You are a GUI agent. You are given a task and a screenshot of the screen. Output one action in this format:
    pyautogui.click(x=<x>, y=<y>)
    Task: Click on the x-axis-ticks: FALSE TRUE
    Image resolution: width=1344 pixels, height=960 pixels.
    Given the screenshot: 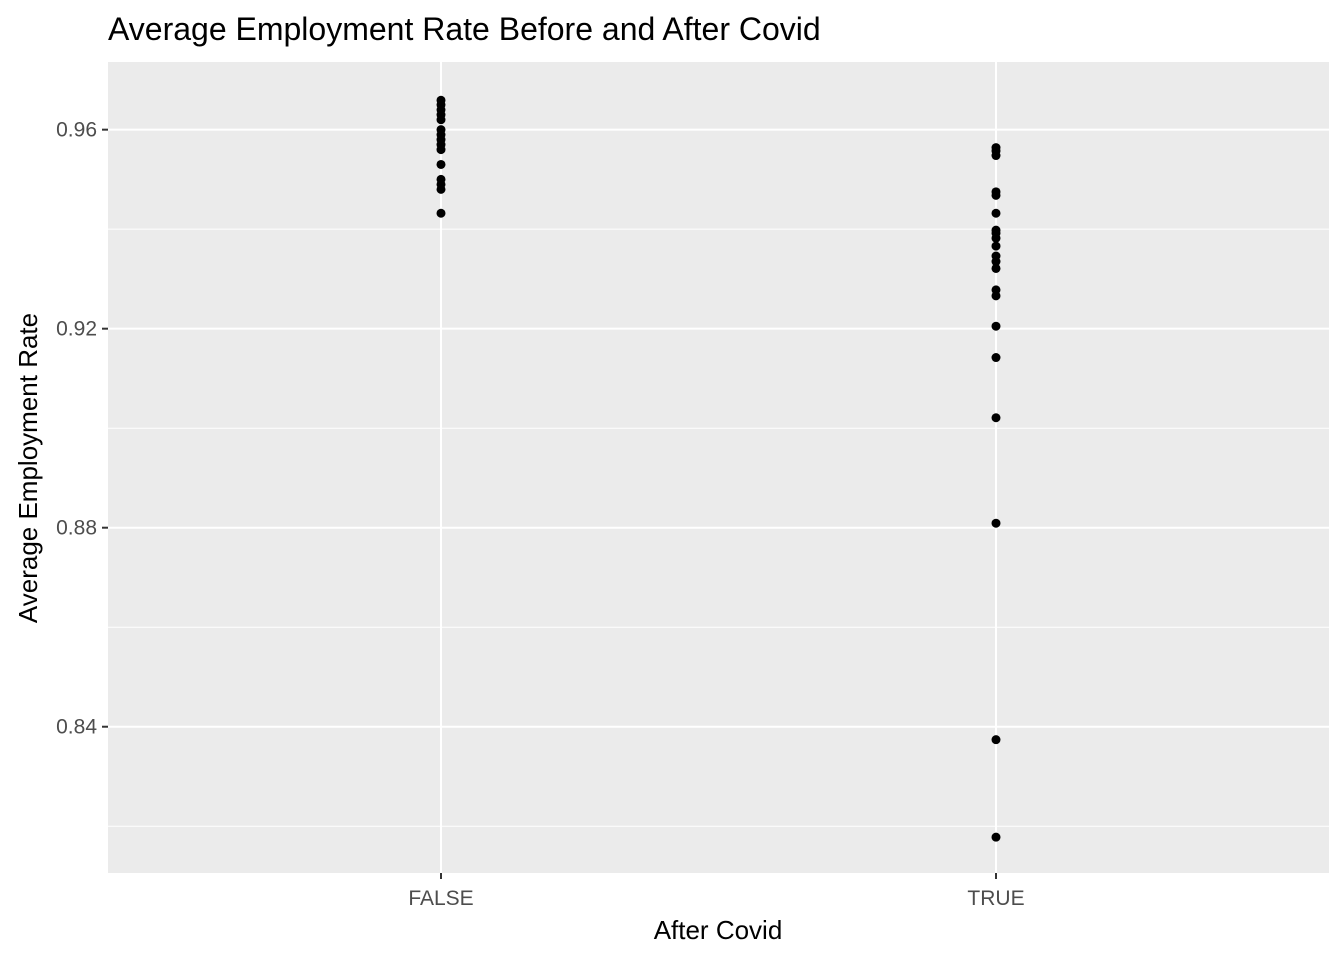 What is the action you would take?
    pyautogui.click(x=716, y=891)
    